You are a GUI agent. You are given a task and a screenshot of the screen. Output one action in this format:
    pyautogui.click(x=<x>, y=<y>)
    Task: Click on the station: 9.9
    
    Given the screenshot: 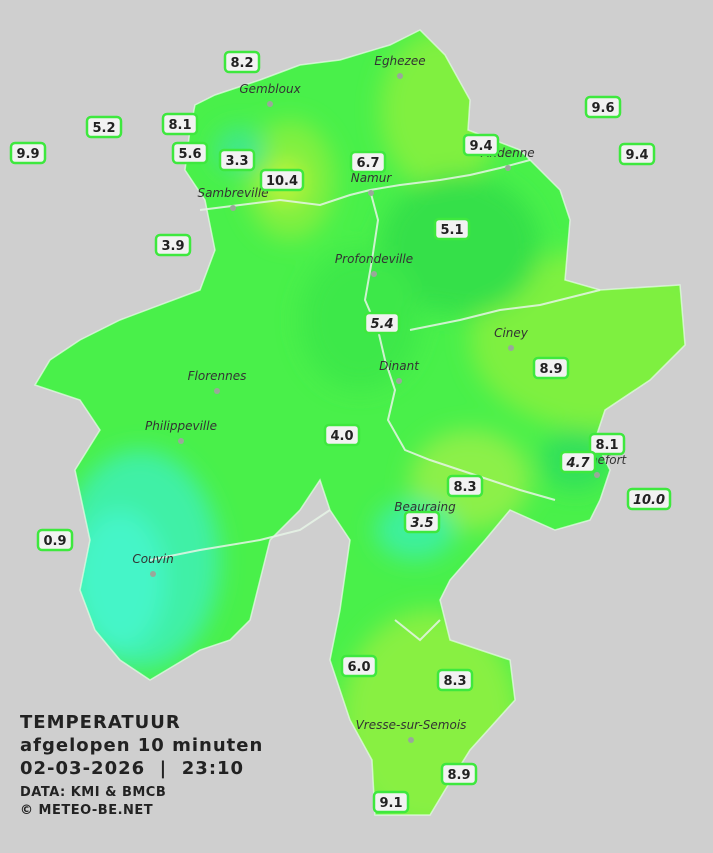 What is the action you would take?
    pyautogui.click(x=28, y=153)
    